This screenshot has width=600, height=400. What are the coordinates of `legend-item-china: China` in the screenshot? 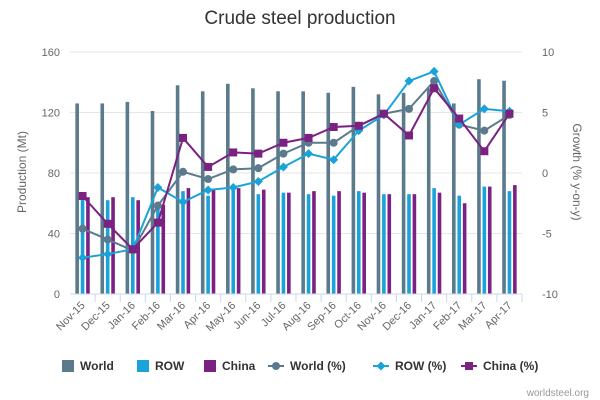 It's located at (230, 366).